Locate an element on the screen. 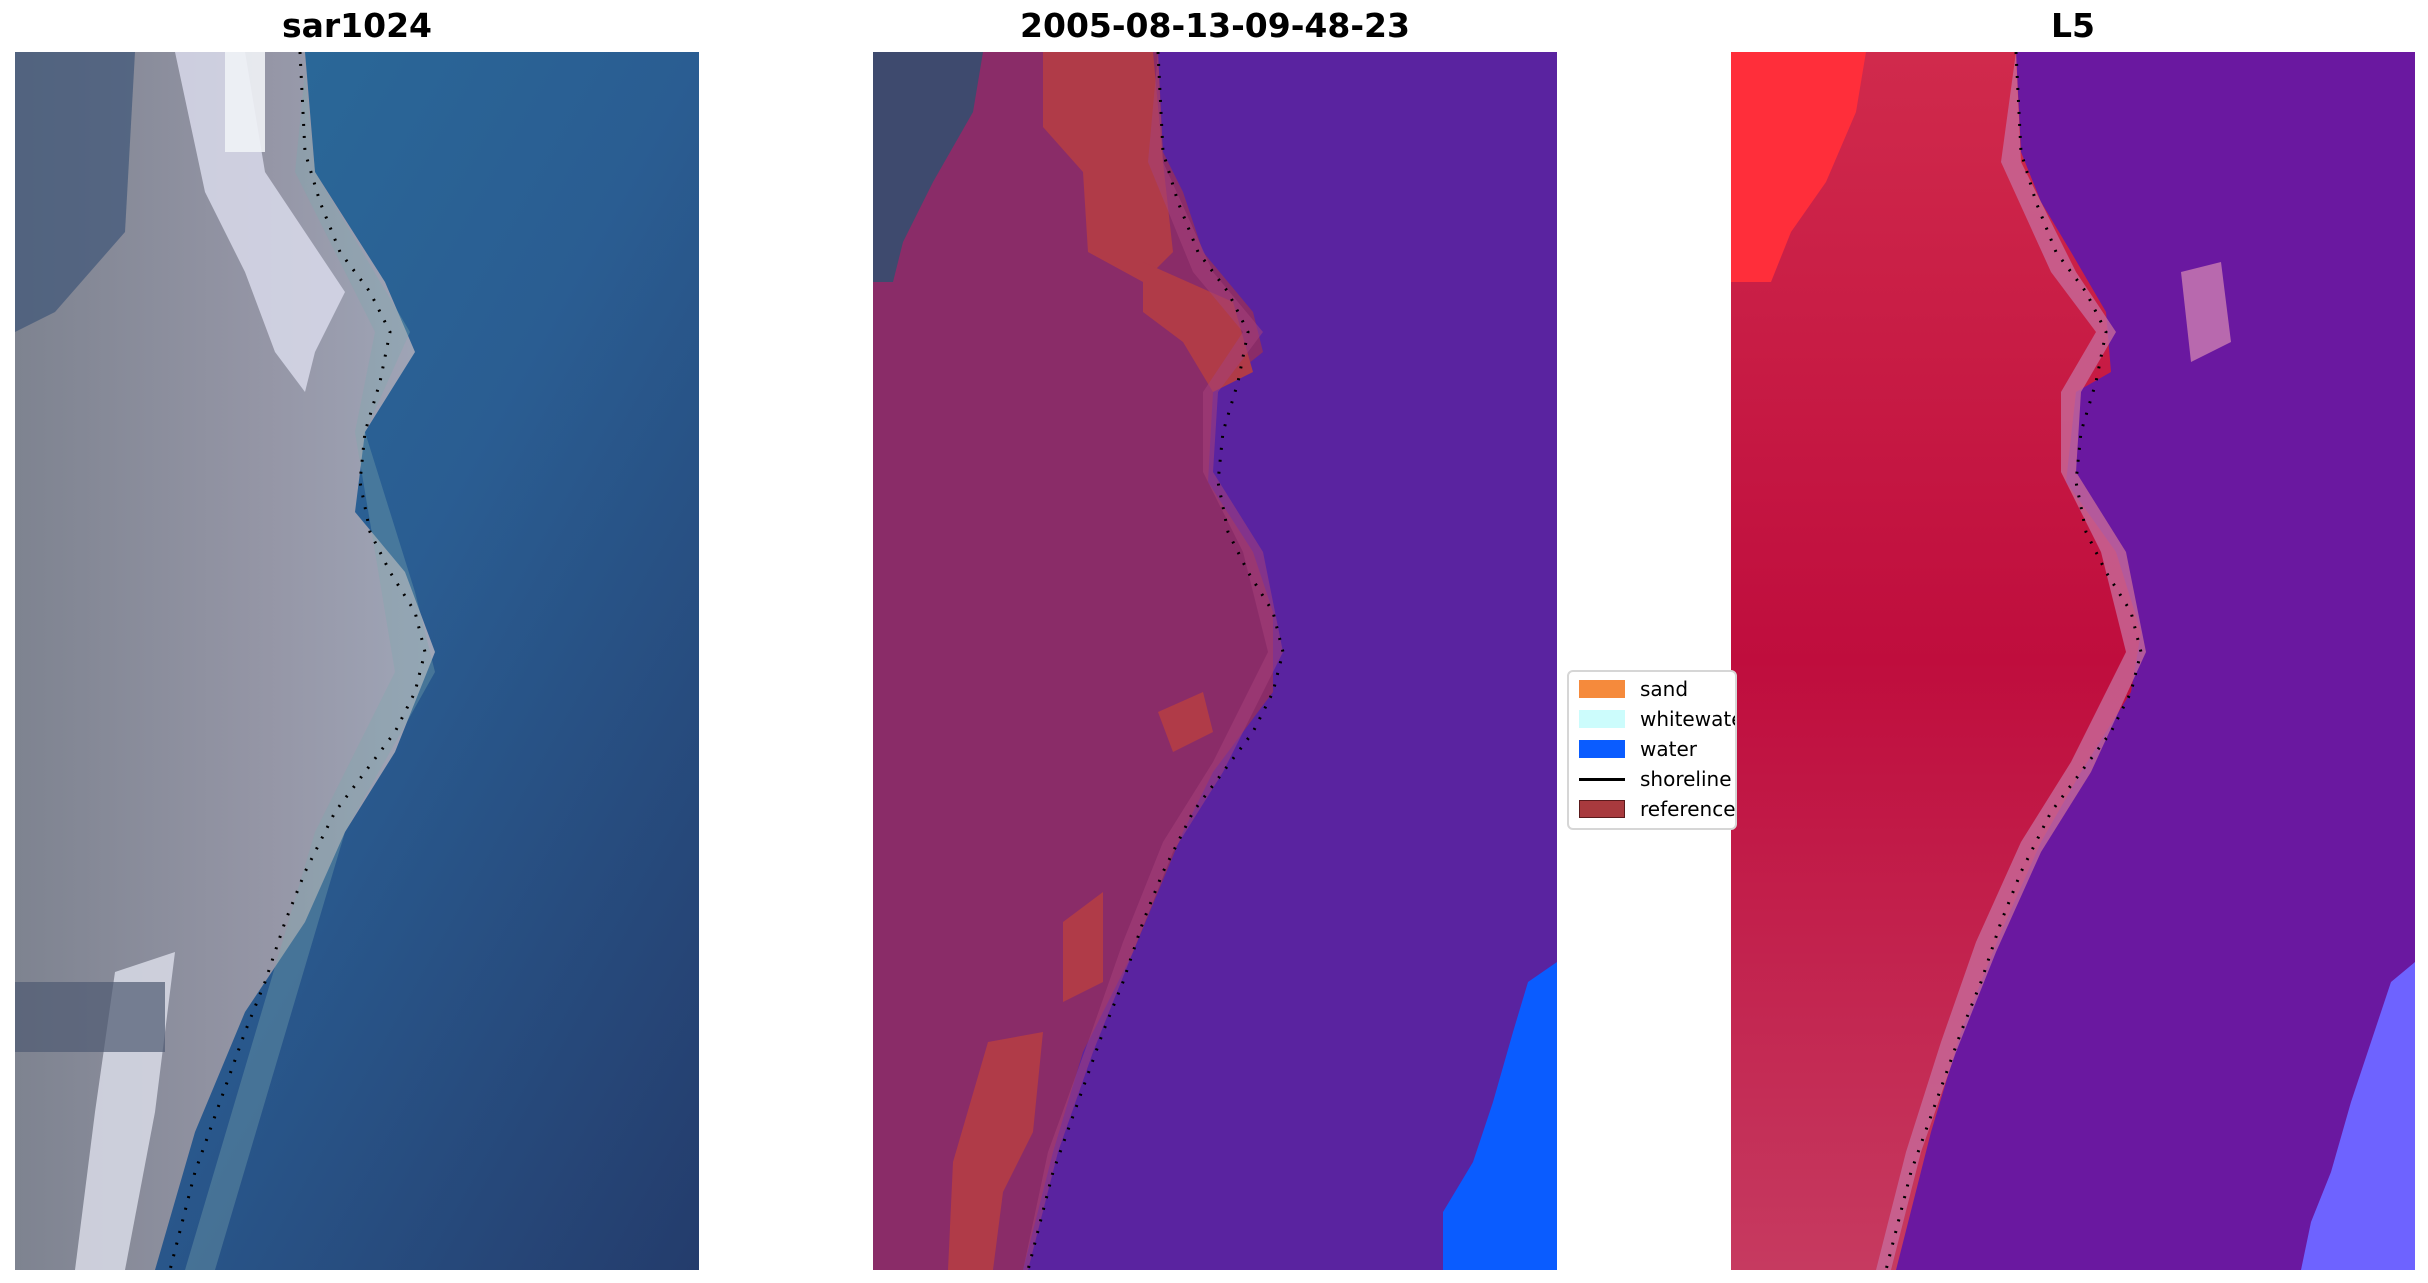 The width and height of the screenshot is (2428, 1283). legend-label: shoreline is located at coordinates (1686, 779).